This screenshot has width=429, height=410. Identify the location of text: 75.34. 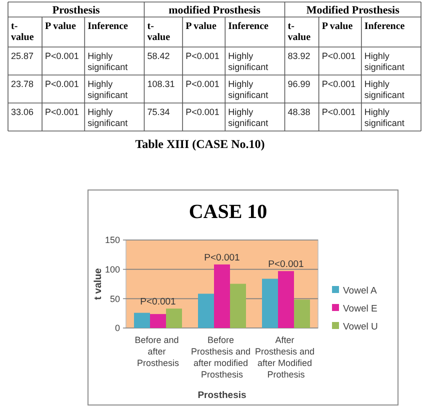
(158, 112).